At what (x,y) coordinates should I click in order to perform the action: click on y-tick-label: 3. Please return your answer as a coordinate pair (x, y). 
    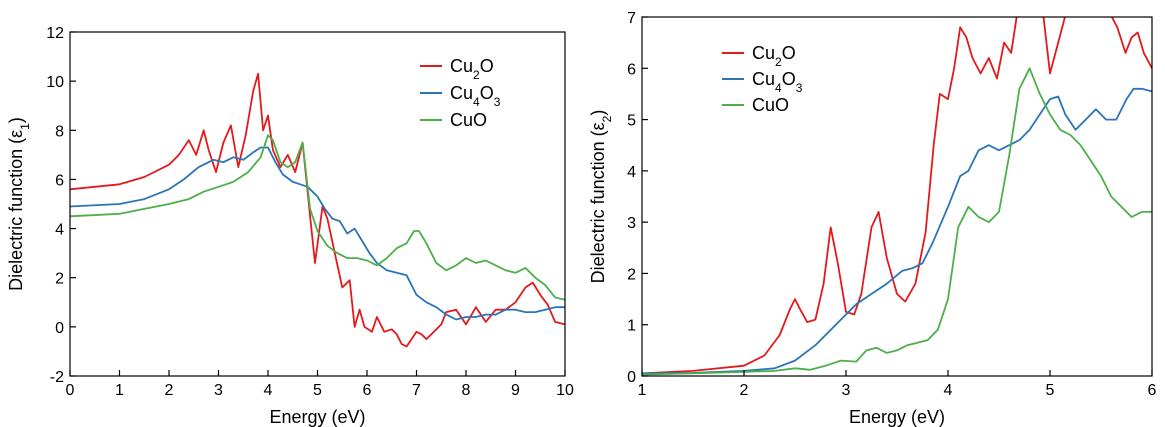
    Looking at the image, I should click on (631, 223).